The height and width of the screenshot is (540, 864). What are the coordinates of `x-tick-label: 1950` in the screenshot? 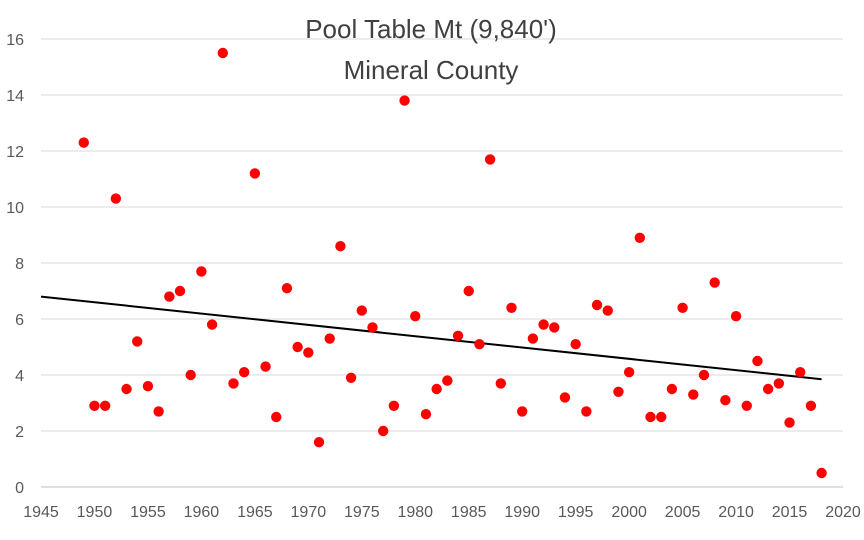 It's located at (95, 512).